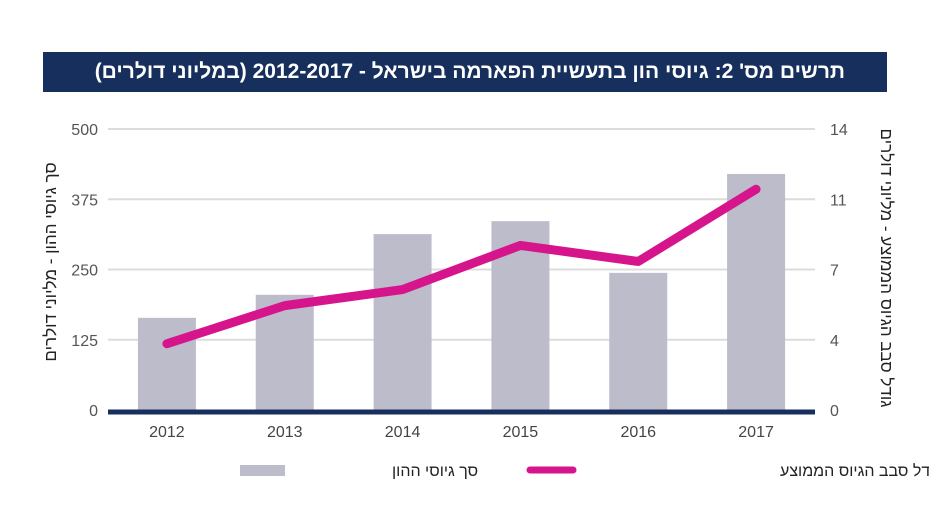  Describe the element at coordinates (756, 432) in the screenshot. I see `x-tick-label: 2017` at that location.